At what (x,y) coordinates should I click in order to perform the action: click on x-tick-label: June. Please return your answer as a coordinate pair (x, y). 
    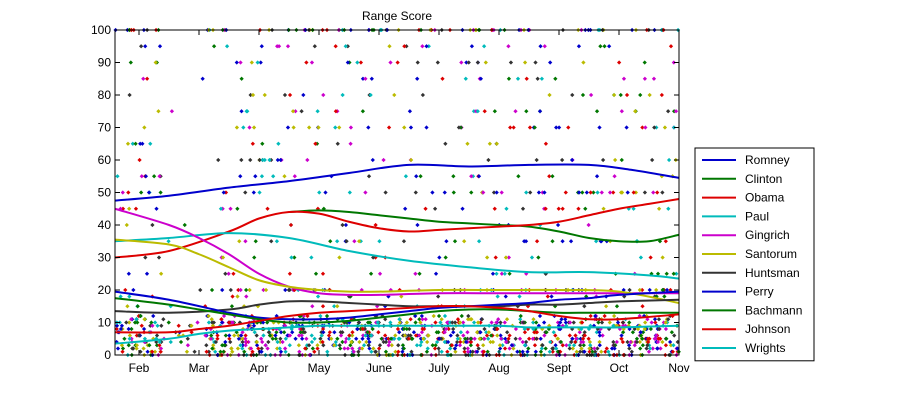
    Looking at the image, I should click on (379, 368).